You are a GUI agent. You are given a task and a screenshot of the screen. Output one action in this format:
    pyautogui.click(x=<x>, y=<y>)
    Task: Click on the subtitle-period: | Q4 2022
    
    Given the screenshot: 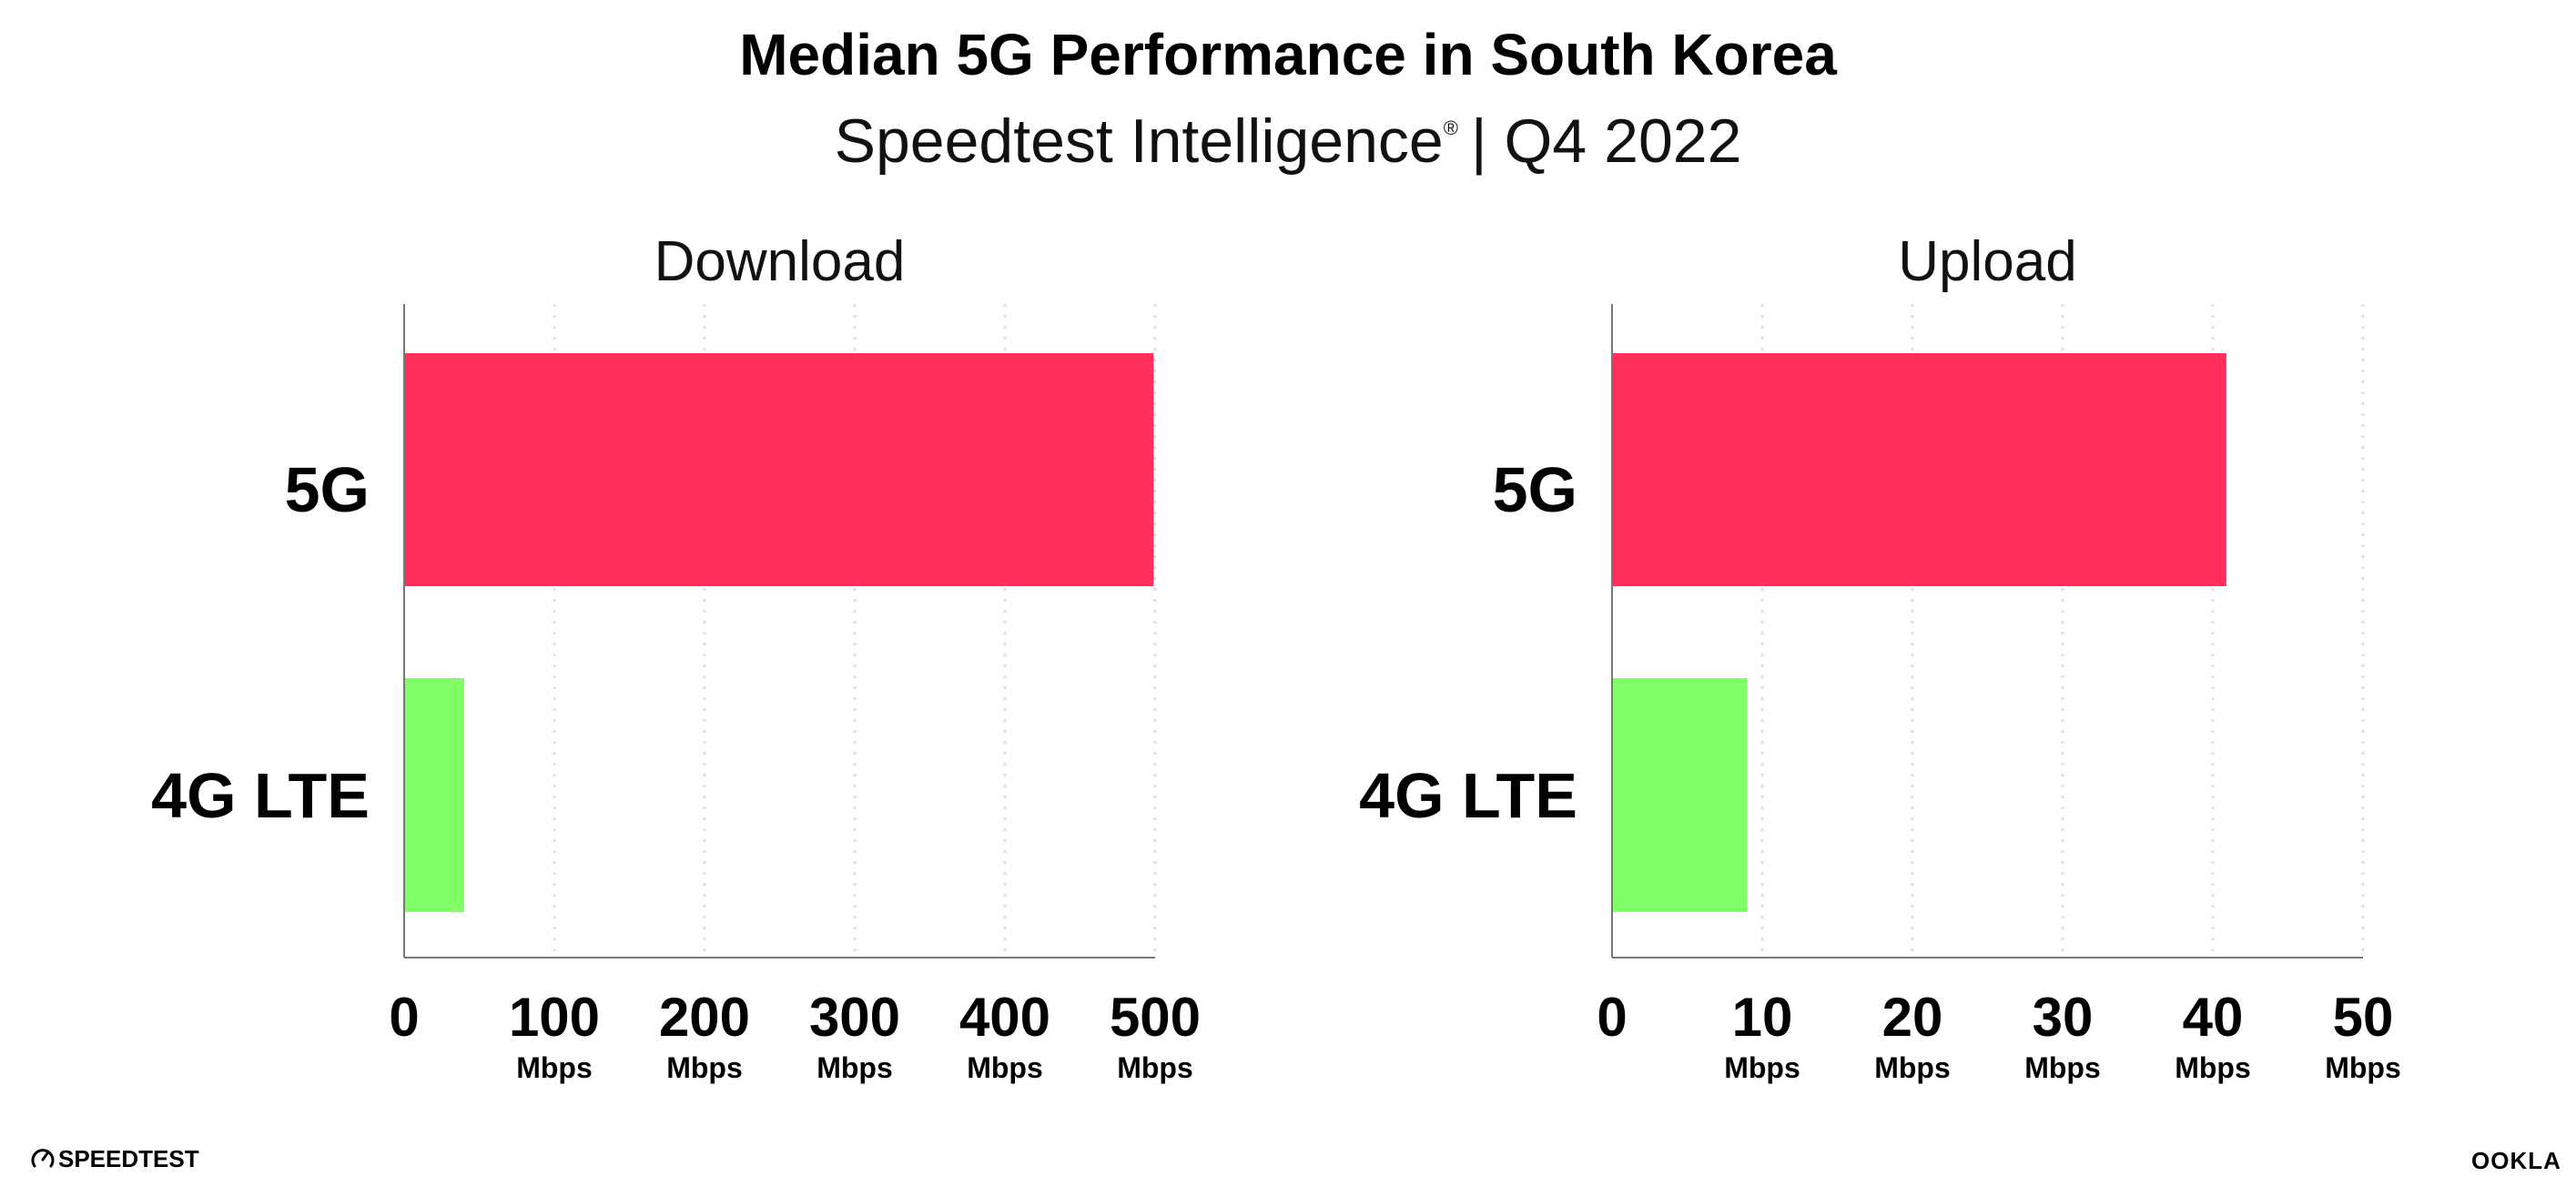 What is the action you would take?
    pyautogui.click(x=1606, y=141)
    